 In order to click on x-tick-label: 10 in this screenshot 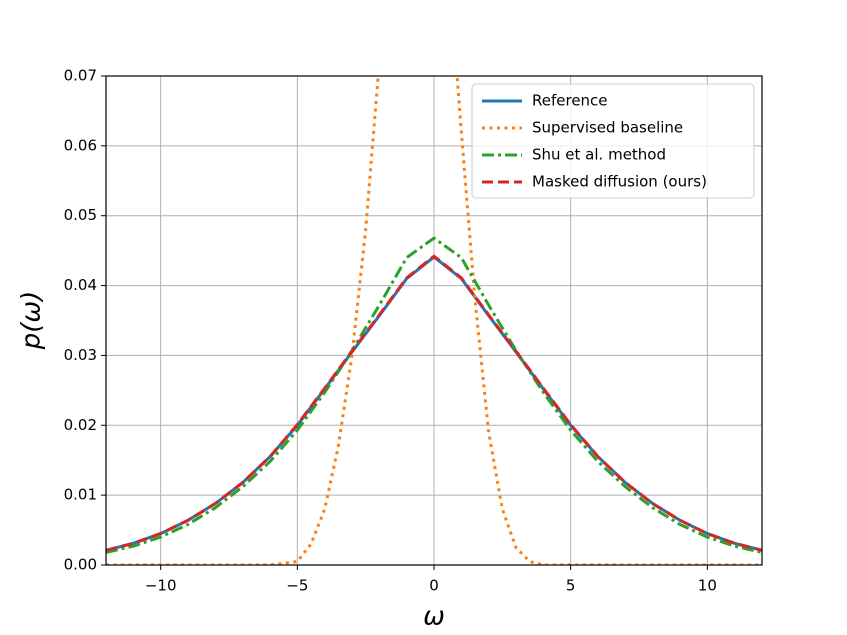, I will do `click(707, 586)`.